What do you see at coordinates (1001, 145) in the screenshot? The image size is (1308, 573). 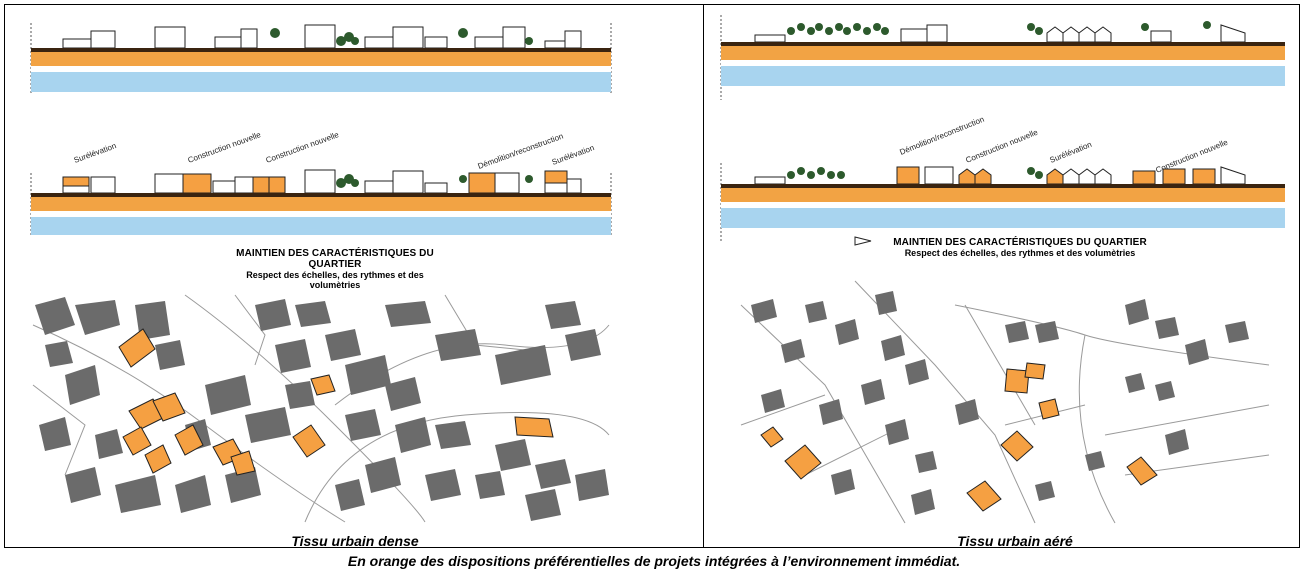 I see `airy-tag-2: Construction nouvelle` at bounding box center [1001, 145].